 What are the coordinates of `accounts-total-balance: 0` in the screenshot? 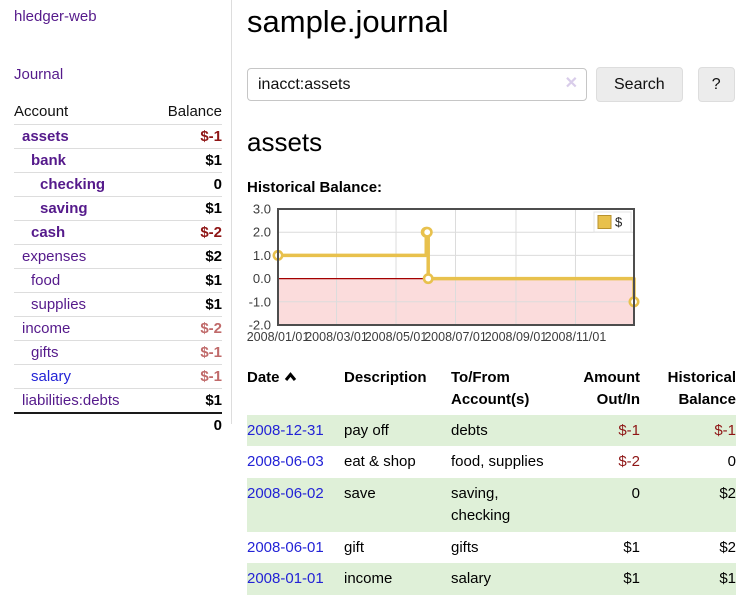 It's located at (186, 424).